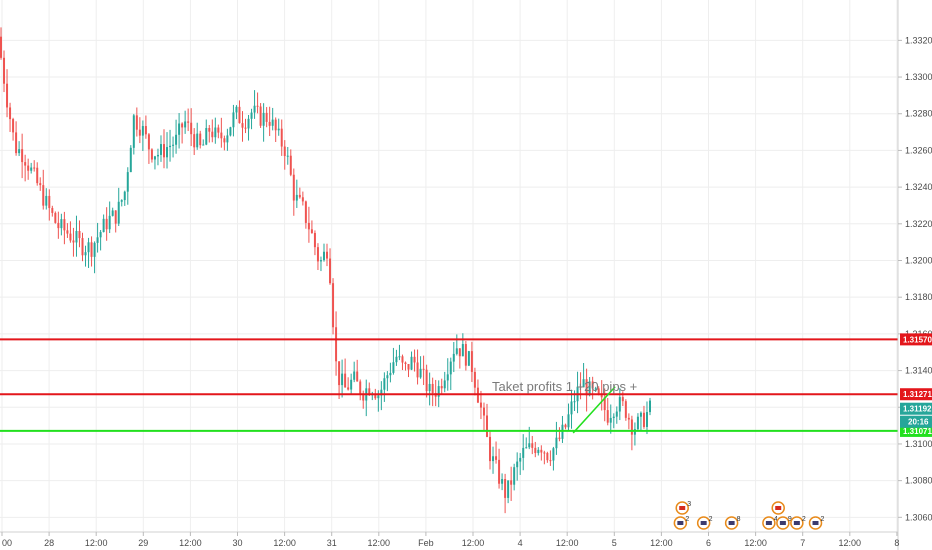 The image size is (932, 550). What do you see at coordinates (594, 410) in the screenshot?
I see `trend-line-layer` at bounding box center [594, 410].